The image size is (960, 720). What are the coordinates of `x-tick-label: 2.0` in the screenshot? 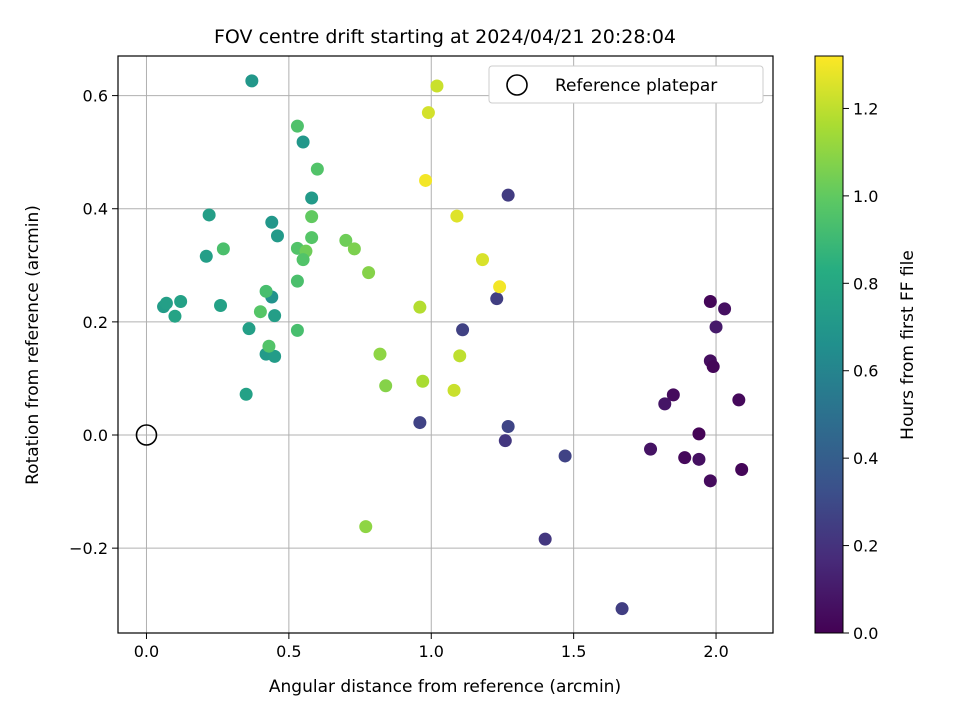 It's located at (715, 651).